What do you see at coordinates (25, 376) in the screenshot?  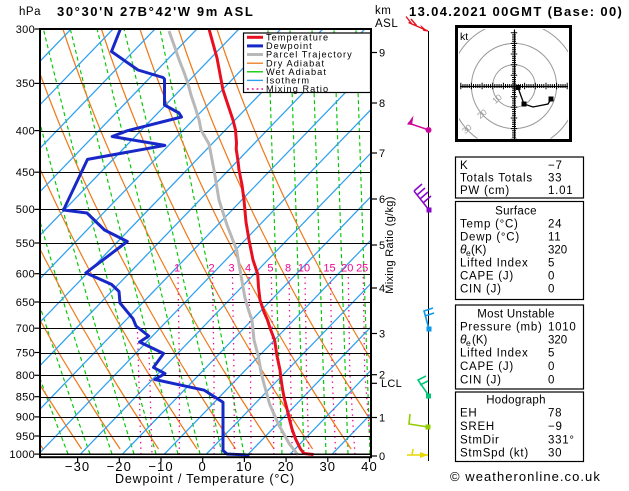 I see `svg-text: 800` at bounding box center [25, 376].